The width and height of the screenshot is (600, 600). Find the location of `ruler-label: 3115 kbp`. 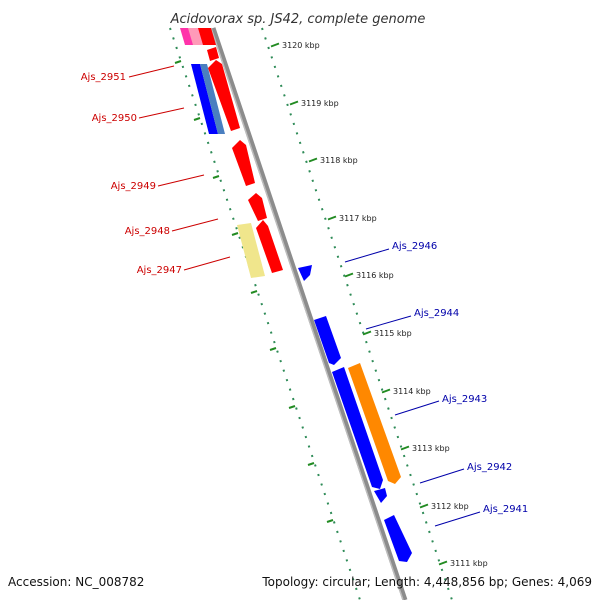

ruler-label: 3115 kbp is located at coordinates (393, 333).